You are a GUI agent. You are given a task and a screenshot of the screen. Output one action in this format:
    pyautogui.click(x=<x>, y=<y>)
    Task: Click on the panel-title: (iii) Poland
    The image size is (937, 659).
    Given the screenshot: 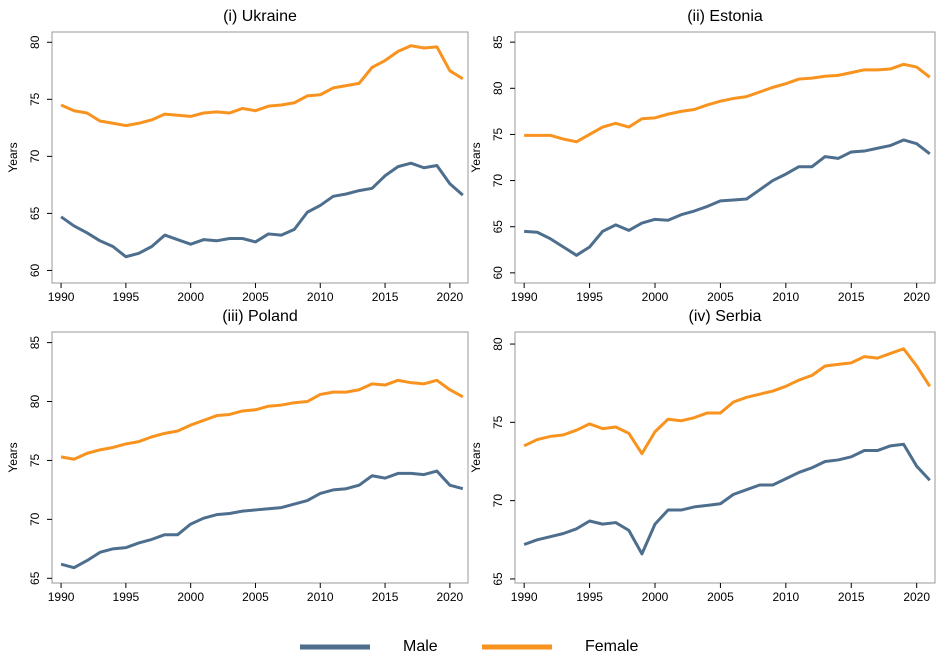 What is the action you would take?
    pyautogui.click(x=260, y=316)
    